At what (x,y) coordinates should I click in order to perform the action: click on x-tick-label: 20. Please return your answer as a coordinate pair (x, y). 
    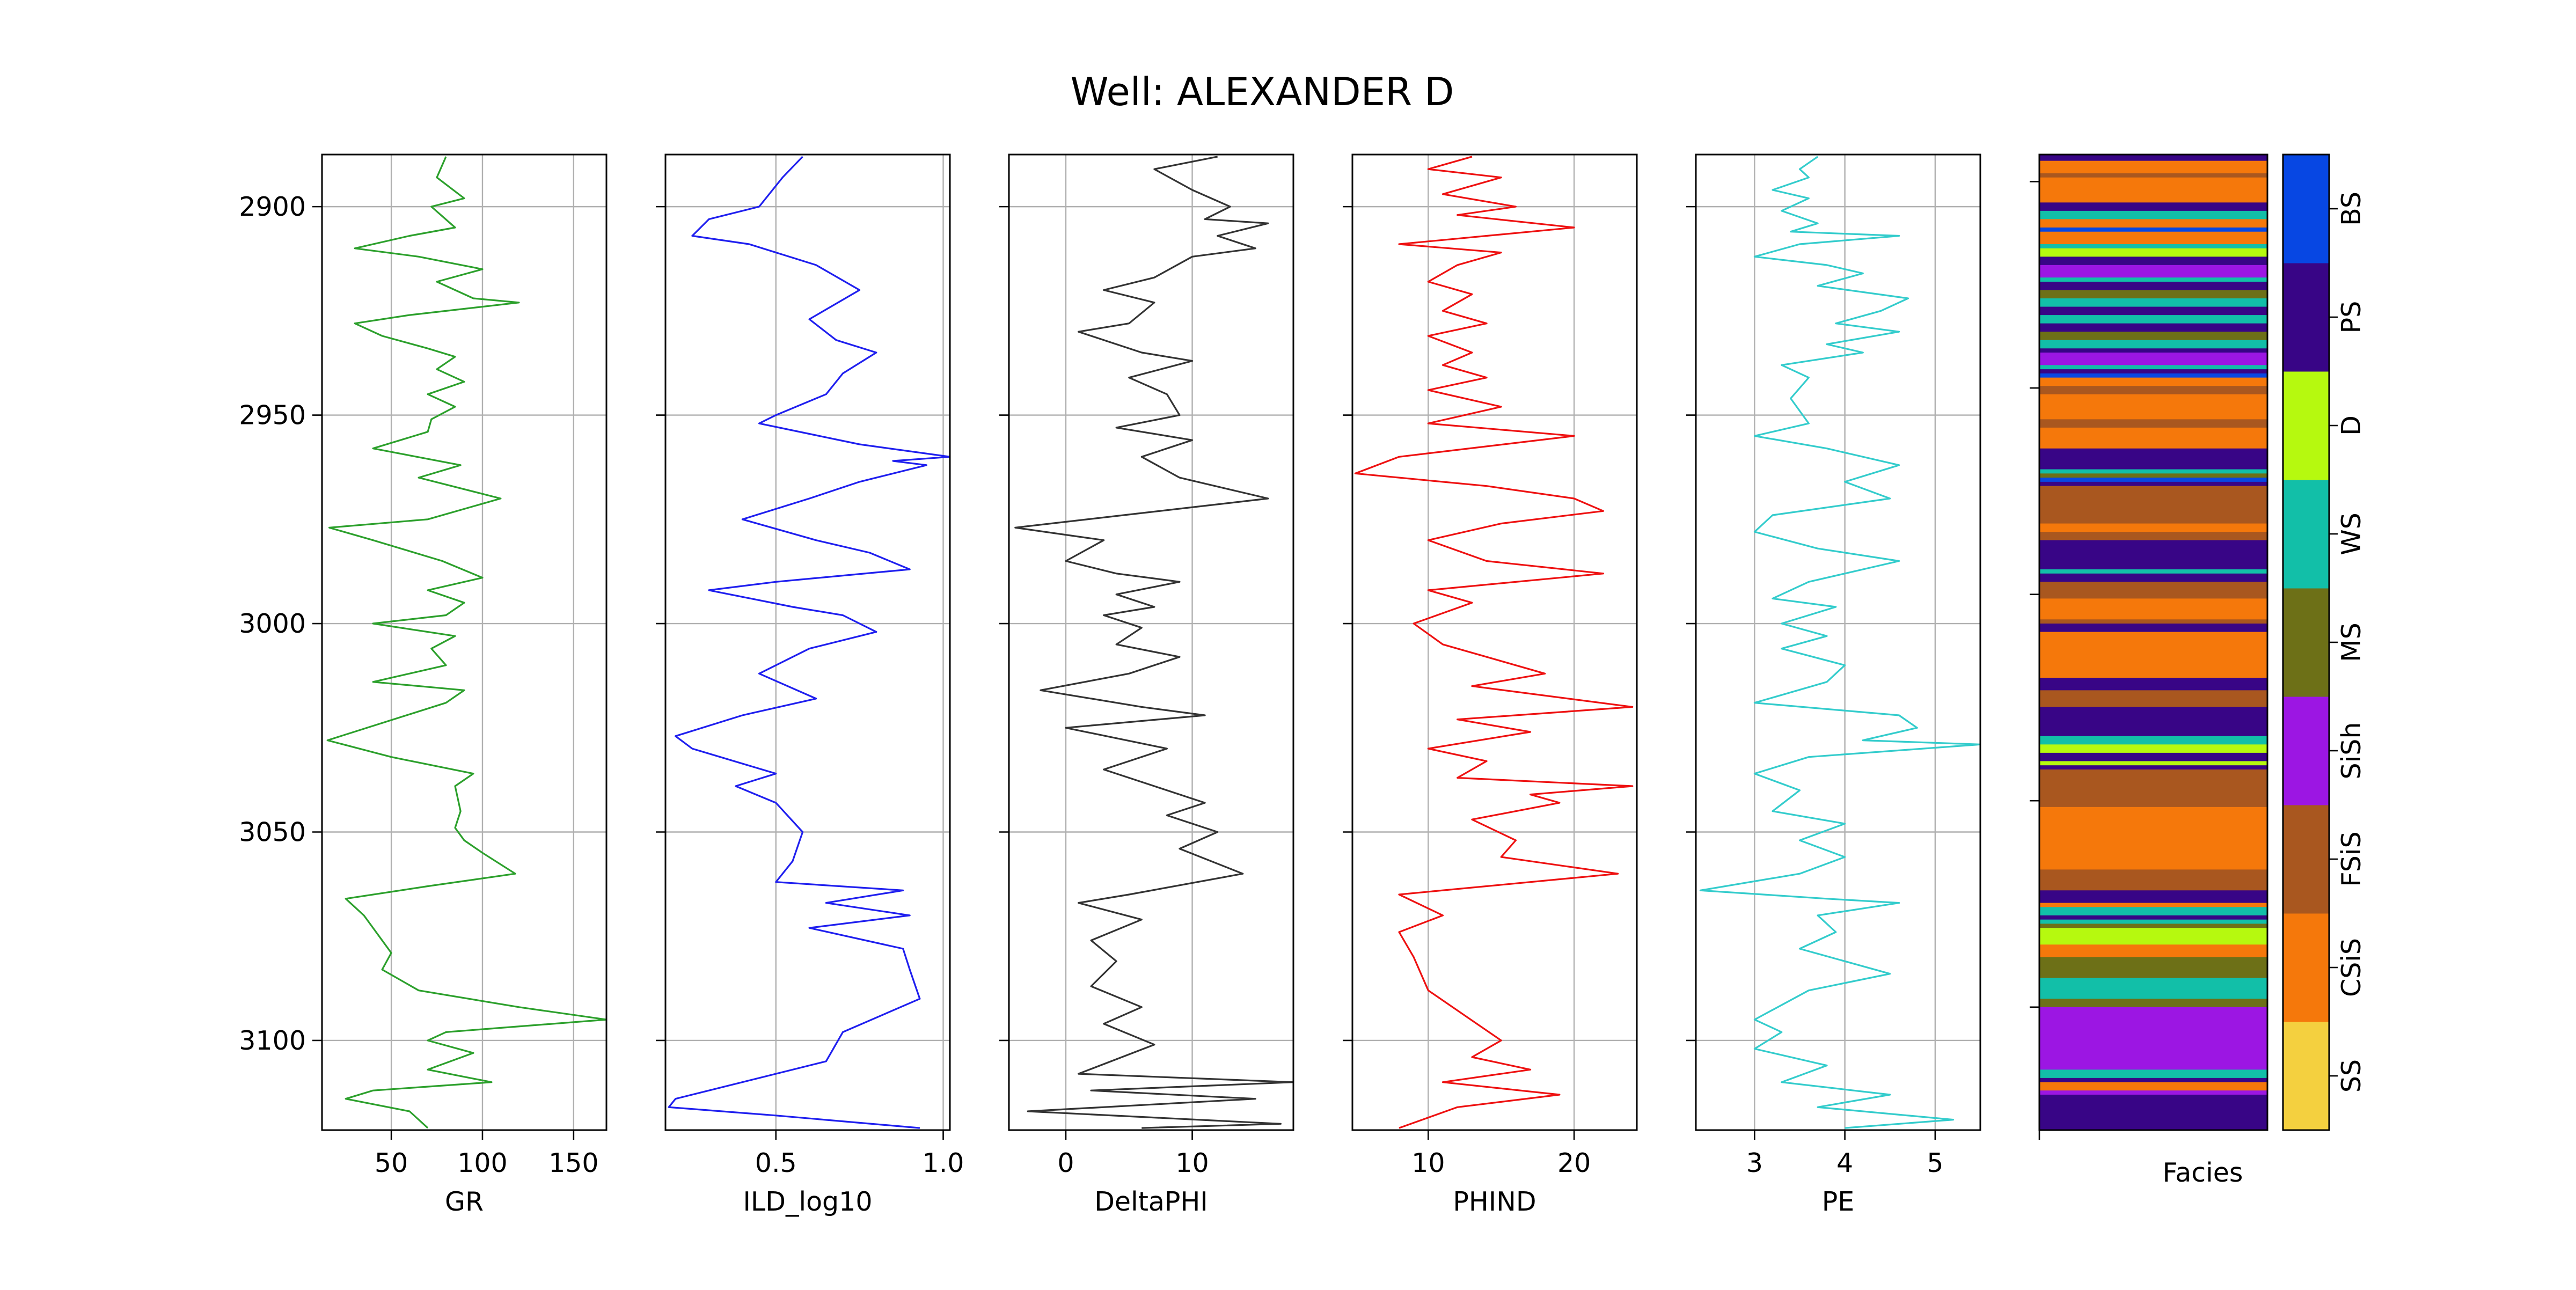
    Looking at the image, I should click on (1574, 1163).